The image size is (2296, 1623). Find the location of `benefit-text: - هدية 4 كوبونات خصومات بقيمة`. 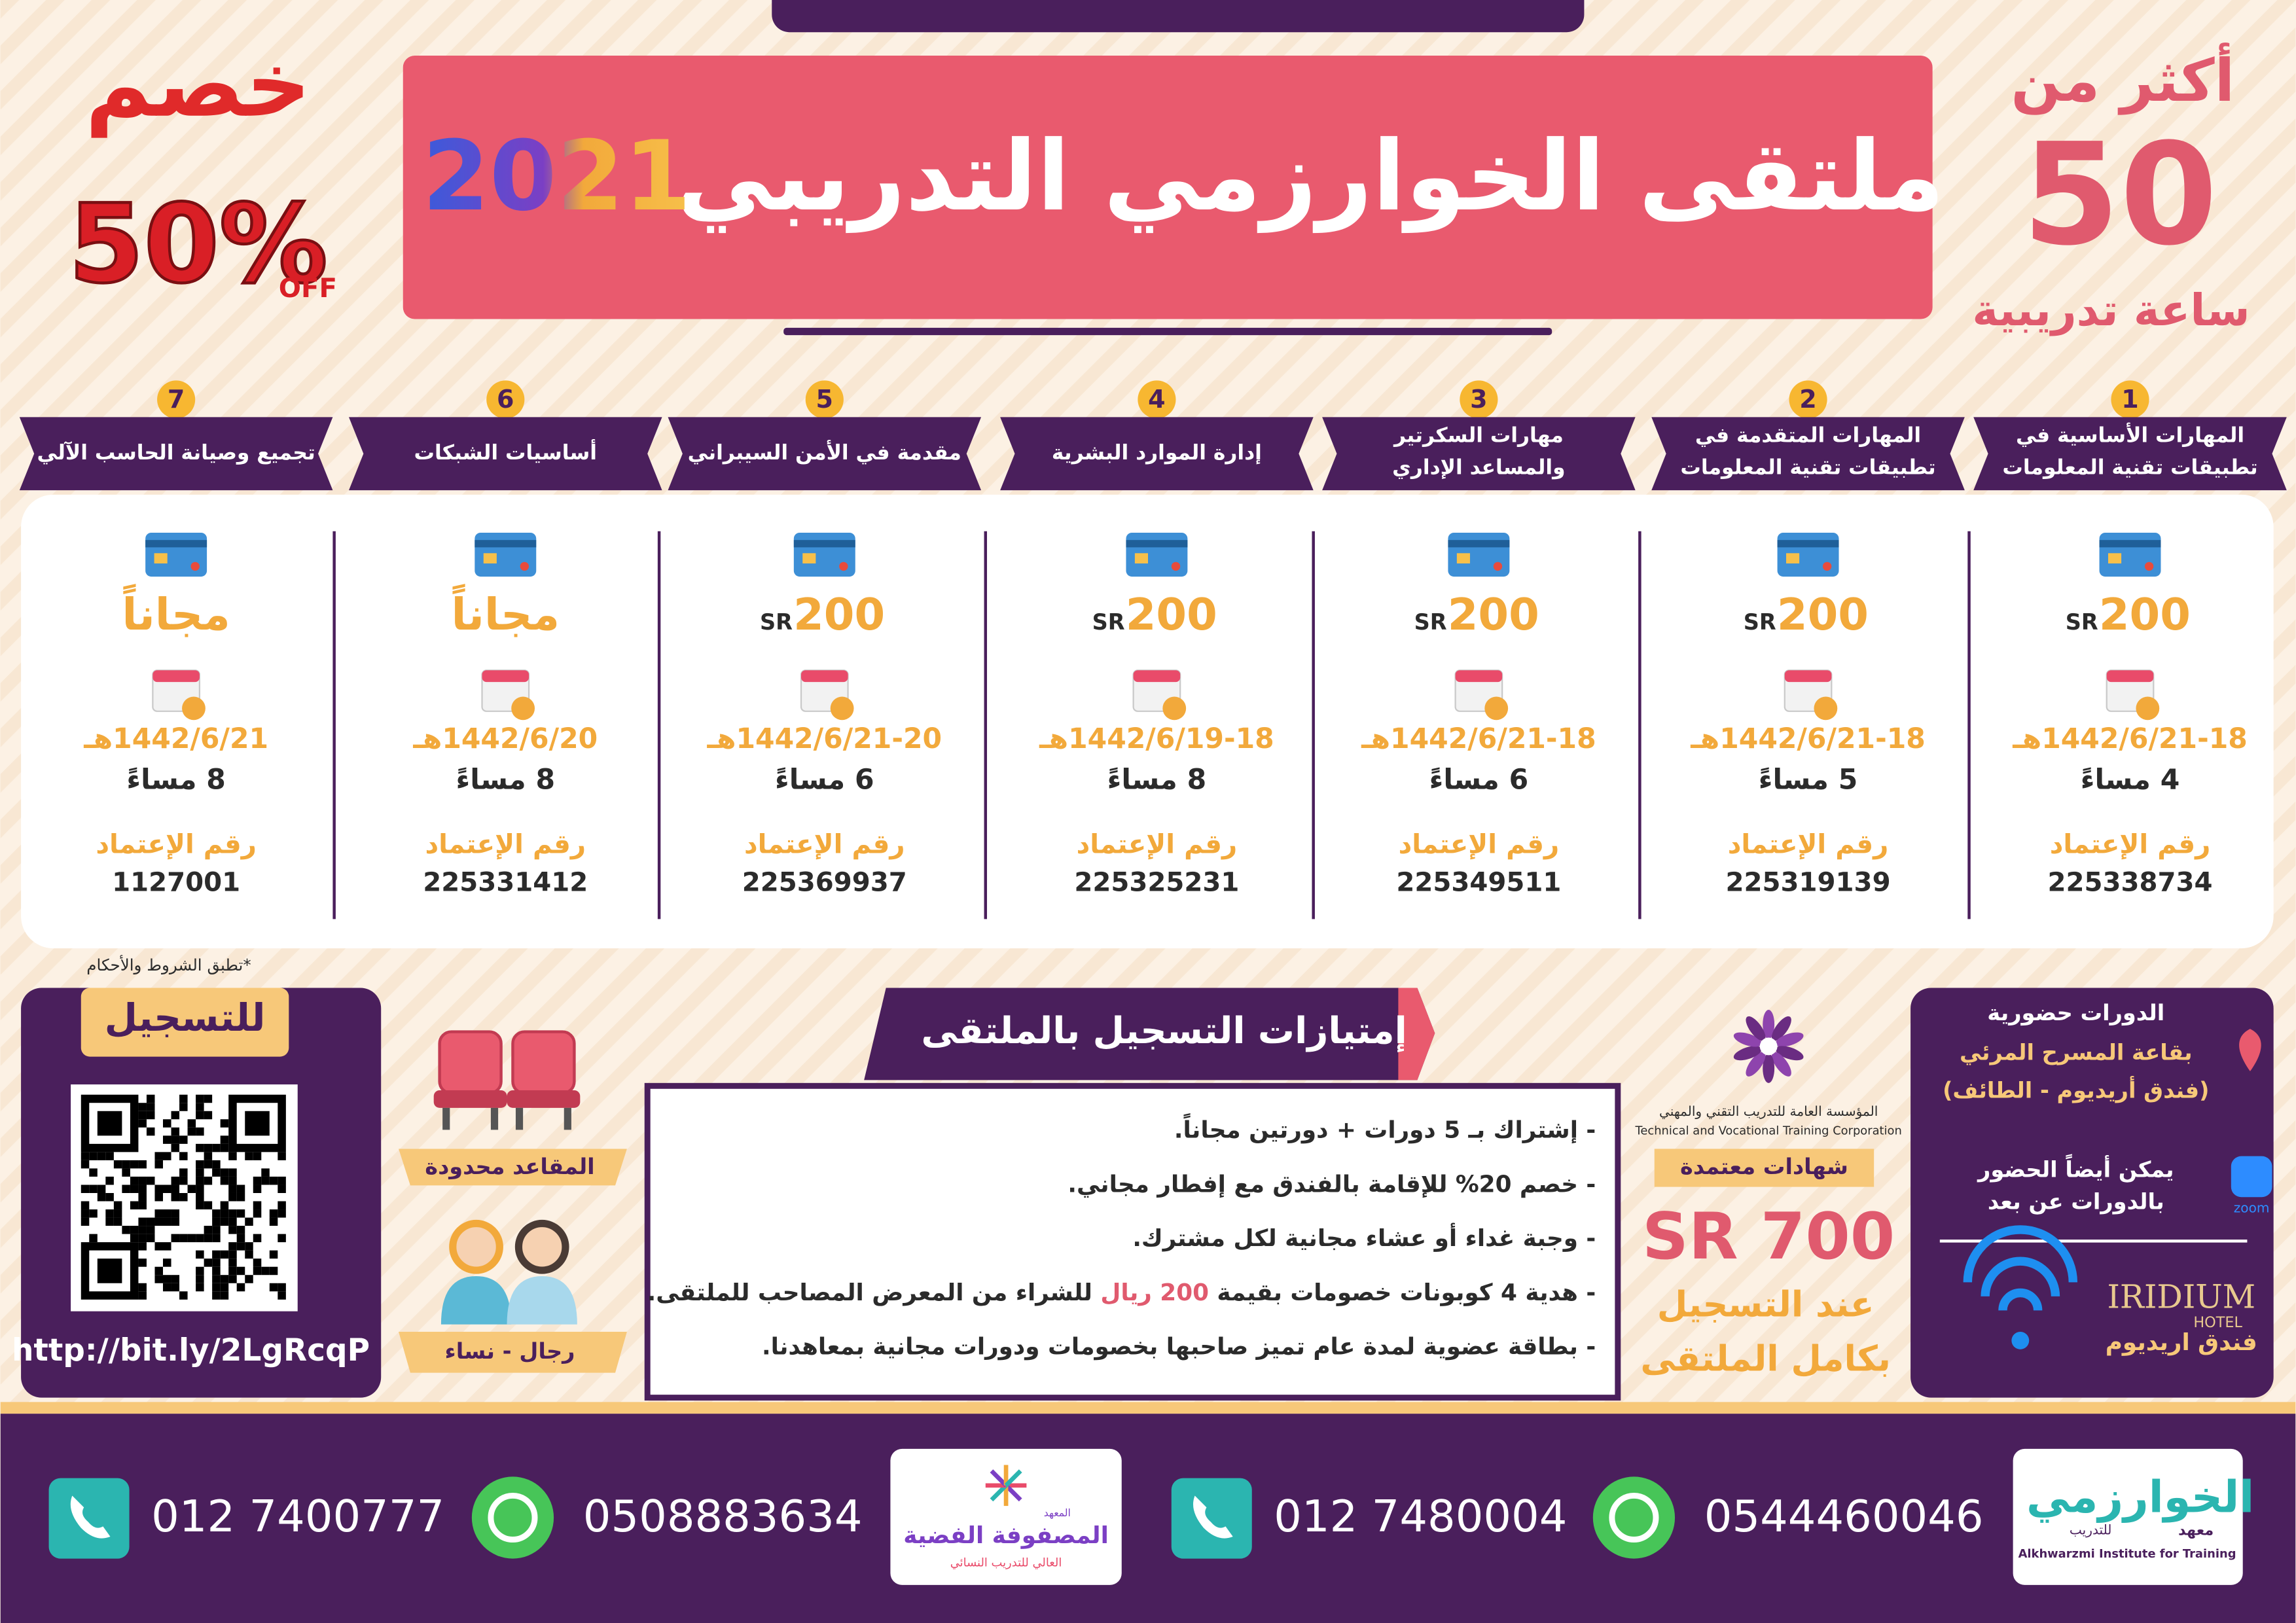

benefit-text: - هدية 4 كوبونات خصومات بقيمة is located at coordinates (1402, 1292).